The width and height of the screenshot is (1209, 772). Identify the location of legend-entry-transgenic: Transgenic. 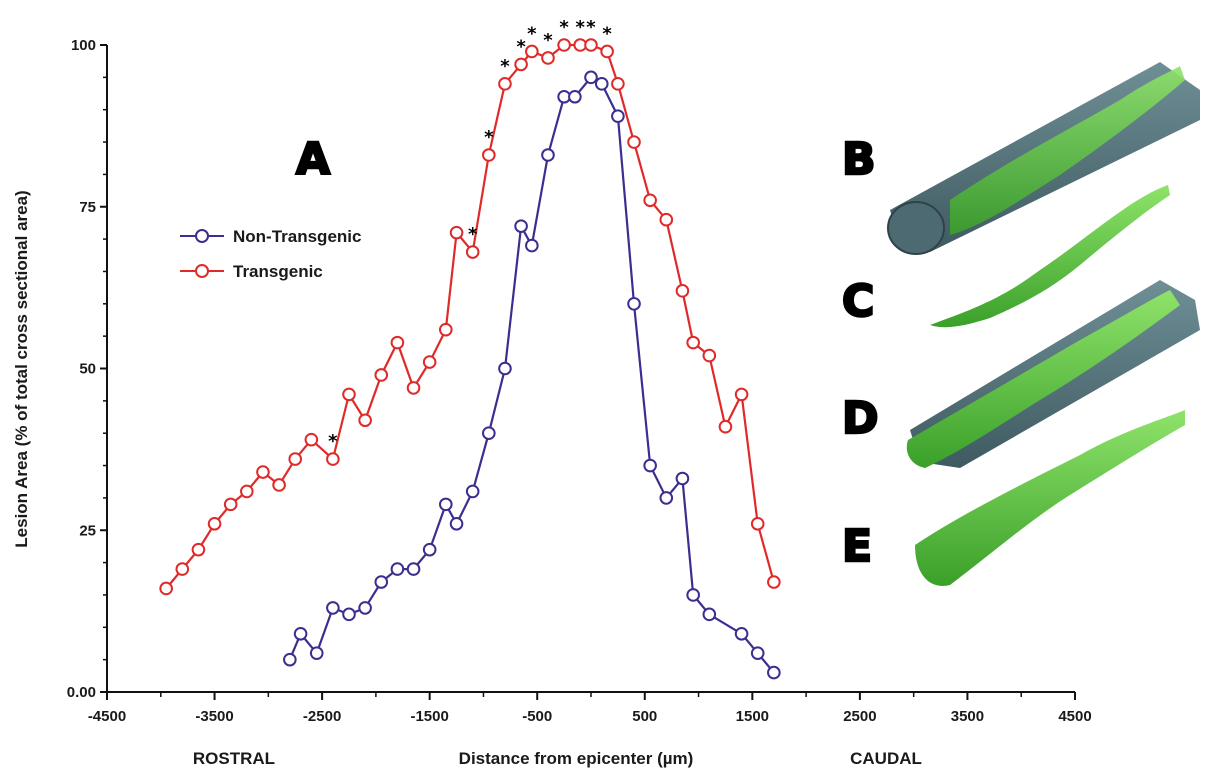
(251, 271).